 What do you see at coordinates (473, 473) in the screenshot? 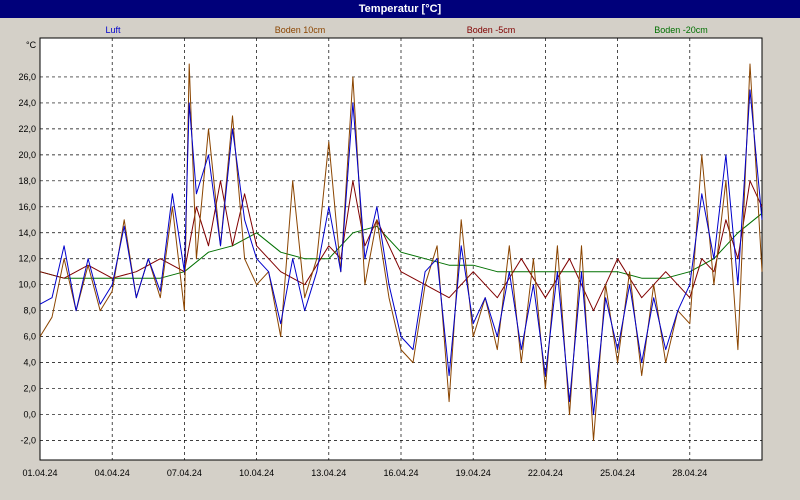
I see `x-tick-label: 19.04.24` at bounding box center [473, 473].